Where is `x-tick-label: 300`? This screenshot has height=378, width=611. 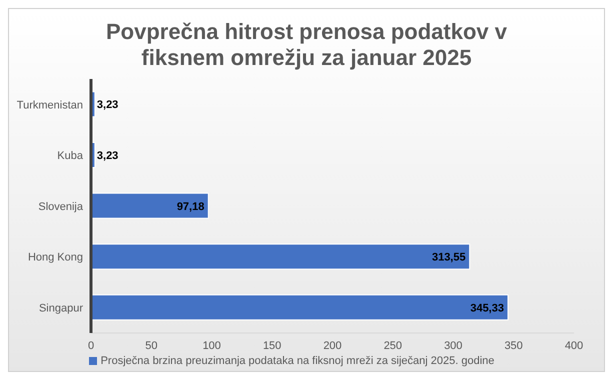
x-tick-label: 300 is located at coordinates (453, 346).